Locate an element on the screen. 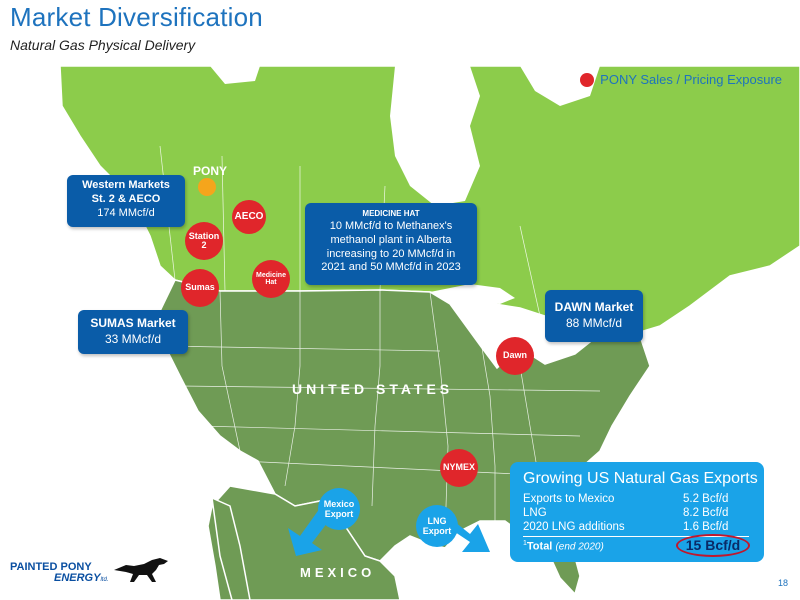  marker-aeco: AECO is located at coordinates (249, 217).